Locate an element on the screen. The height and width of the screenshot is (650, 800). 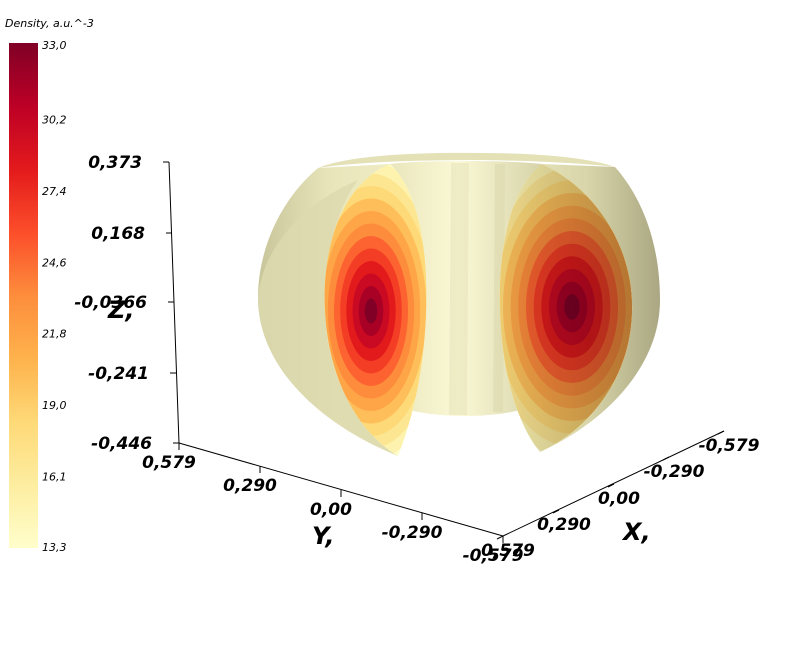
y-axis-line is located at coordinates (341, 489).